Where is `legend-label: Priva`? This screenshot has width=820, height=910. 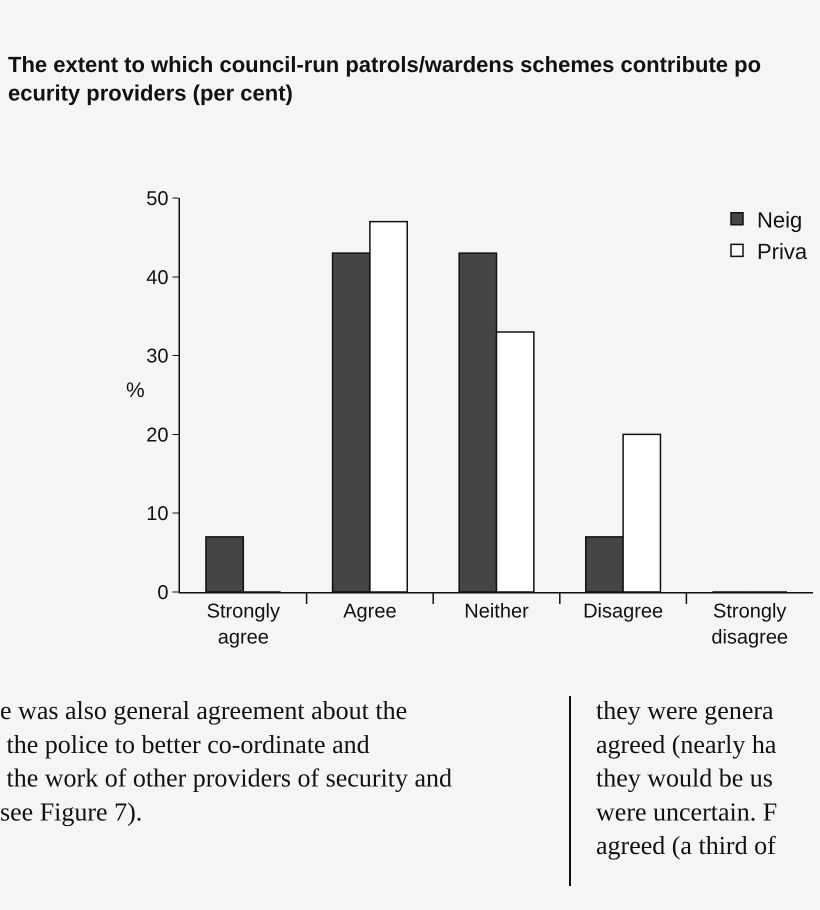
legend-label: Priva is located at coordinates (782, 251).